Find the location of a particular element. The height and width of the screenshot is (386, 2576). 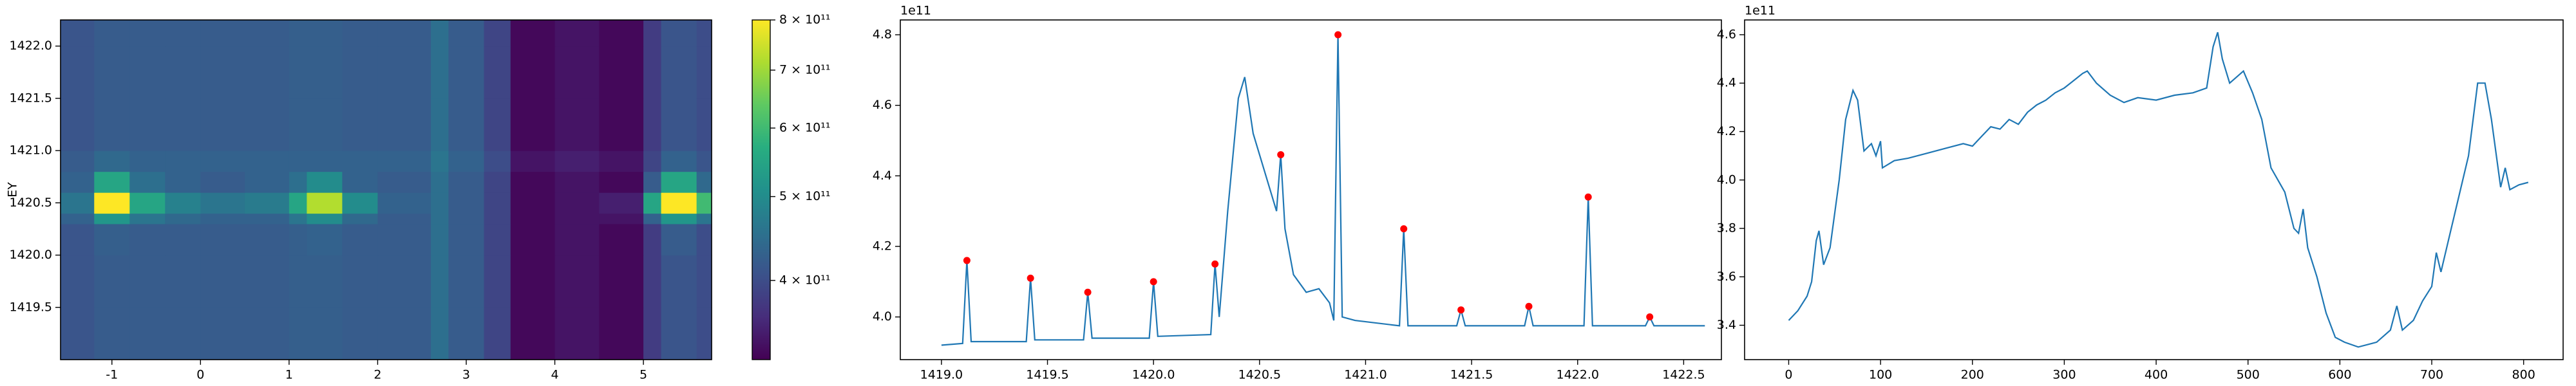

x-tick-label: 2 is located at coordinates (378, 375).